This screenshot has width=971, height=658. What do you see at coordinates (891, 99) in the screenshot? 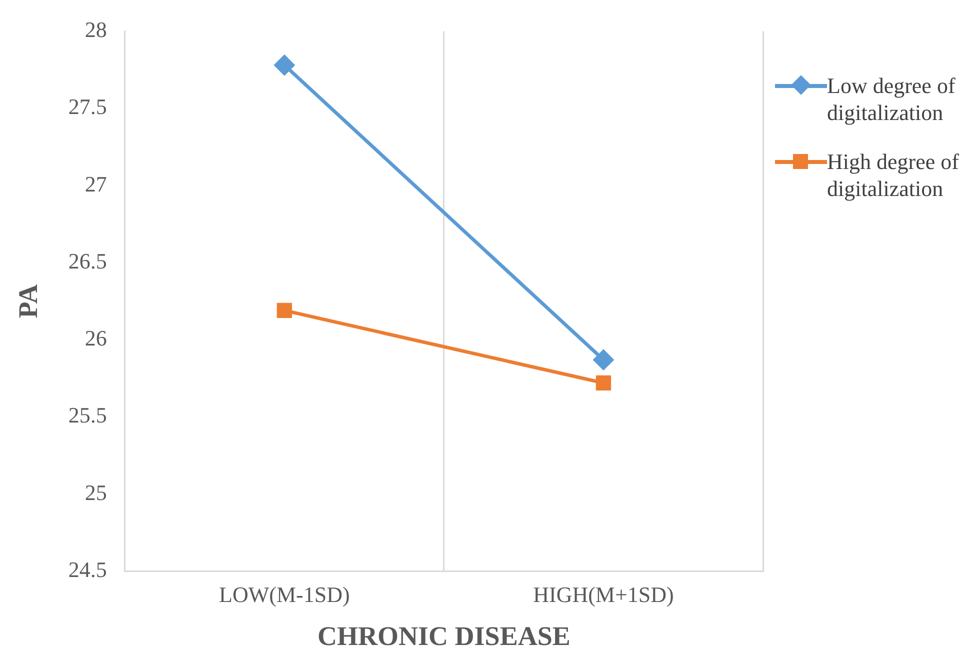
I see `legend-label: Low degree of digitalization` at bounding box center [891, 99].